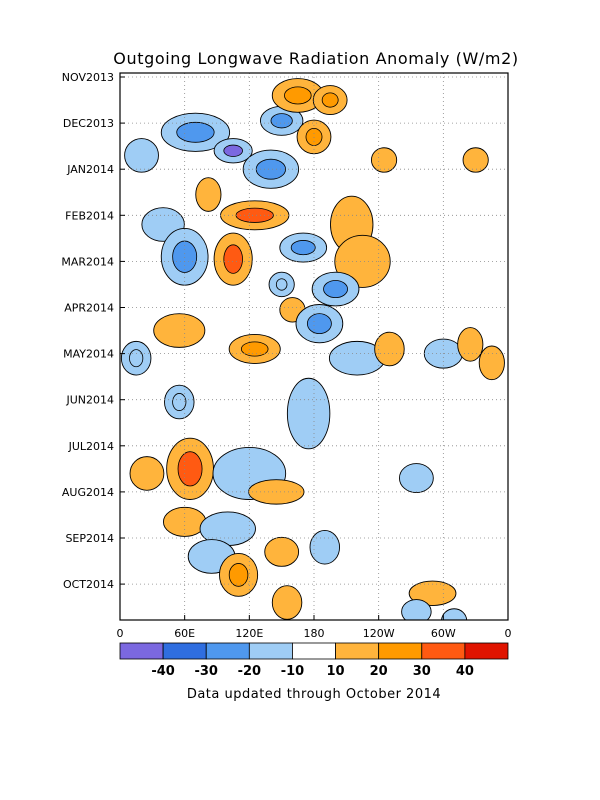  Describe the element at coordinates (422, 671) in the screenshot. I see `colorbar-label: 30` at that location.